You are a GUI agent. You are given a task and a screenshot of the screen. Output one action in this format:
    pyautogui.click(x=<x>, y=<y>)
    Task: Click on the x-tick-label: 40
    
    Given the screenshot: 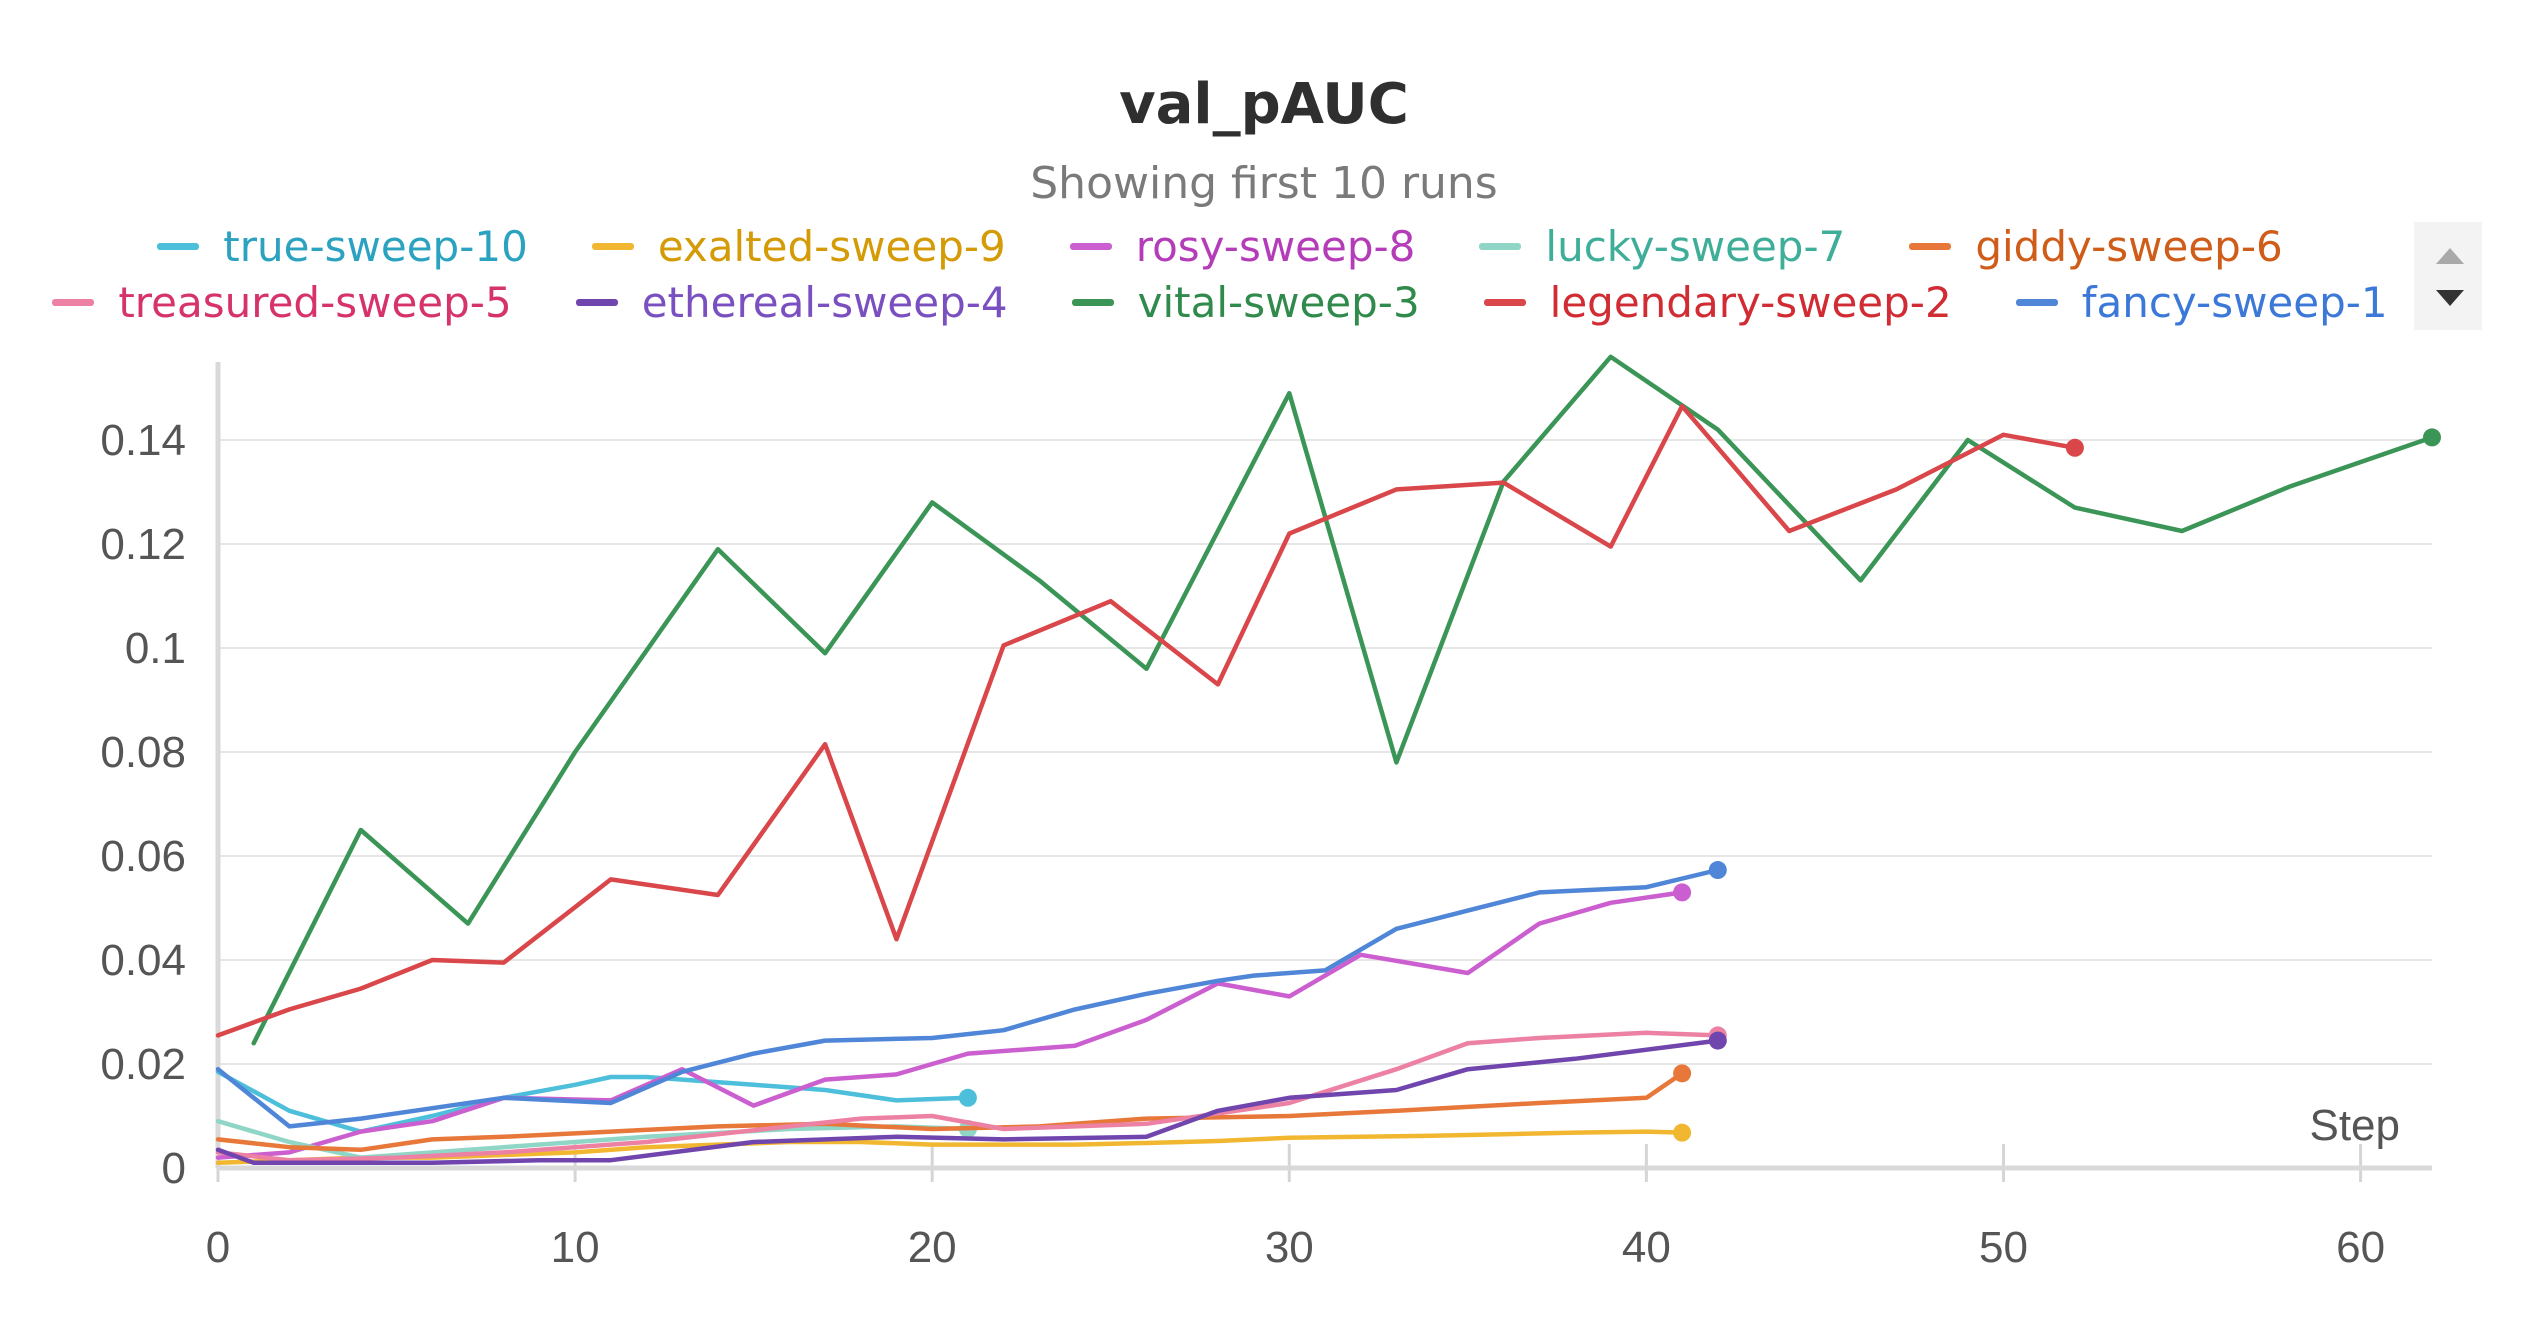 What is the action you would take?
    pyautogui.click(x=1646, y=1247)
    